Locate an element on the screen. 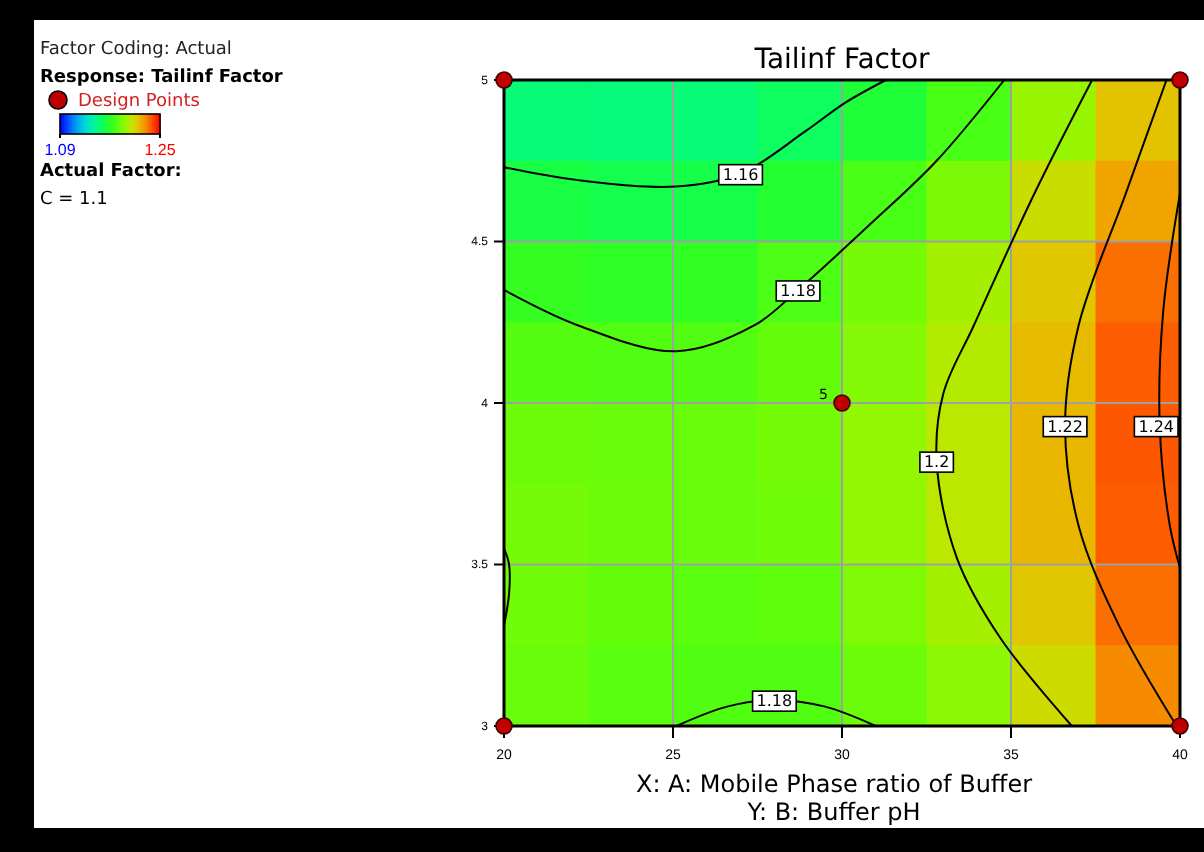 This screenshot has height=852, width=1204. x-axis-title: X: A: Mobile Phase ratio of Buffer is located at coordinates (834, 784).